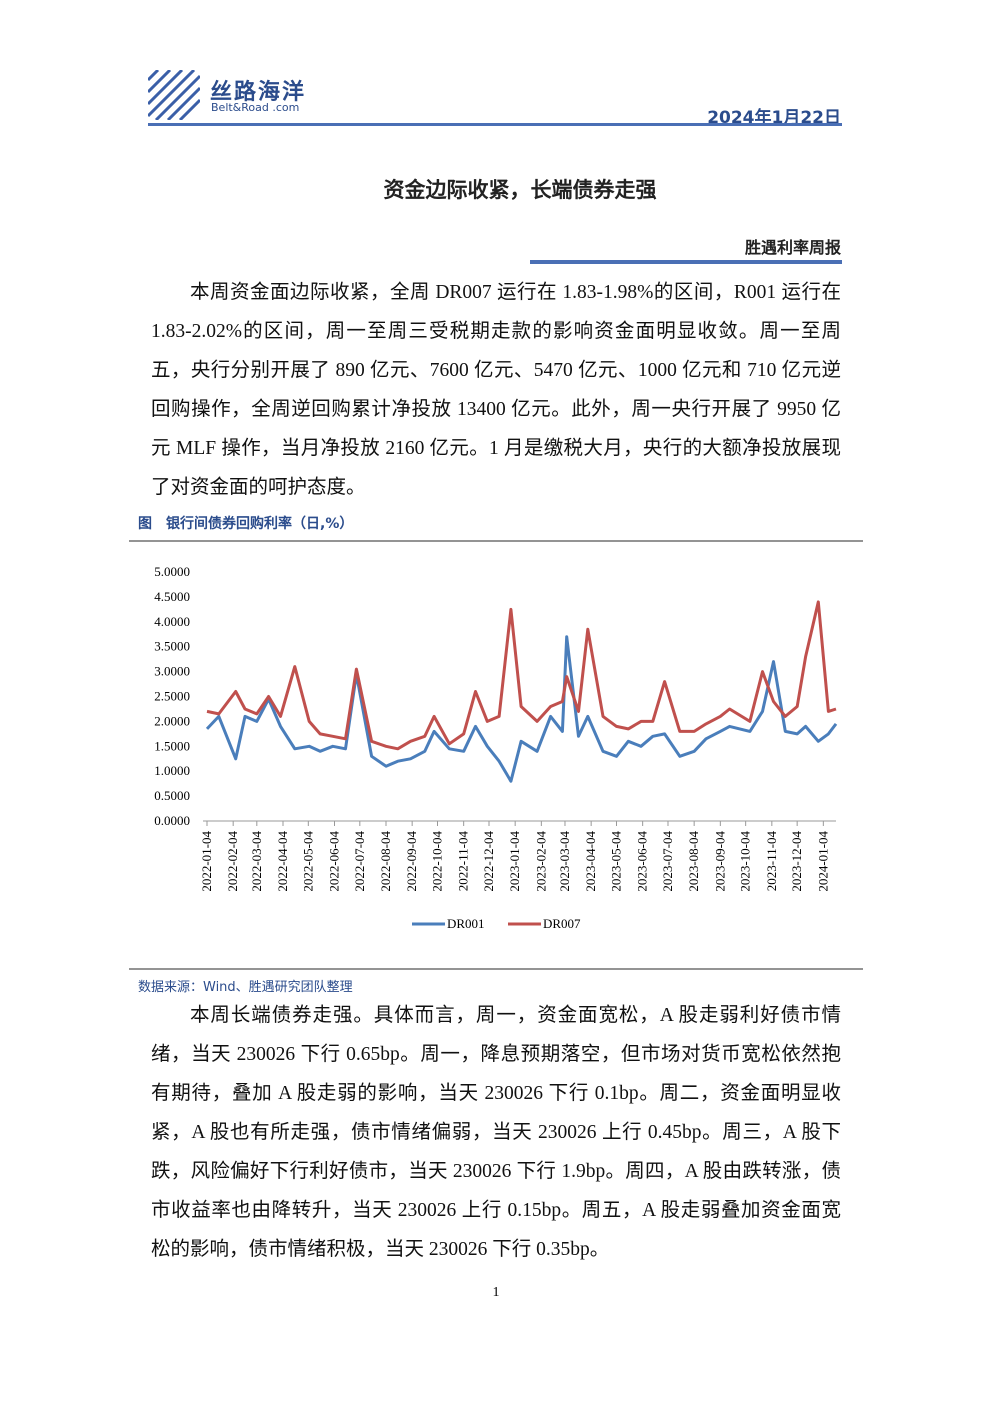  I want to click on x-tick-label: 2023-08-04, so click(693, 861).